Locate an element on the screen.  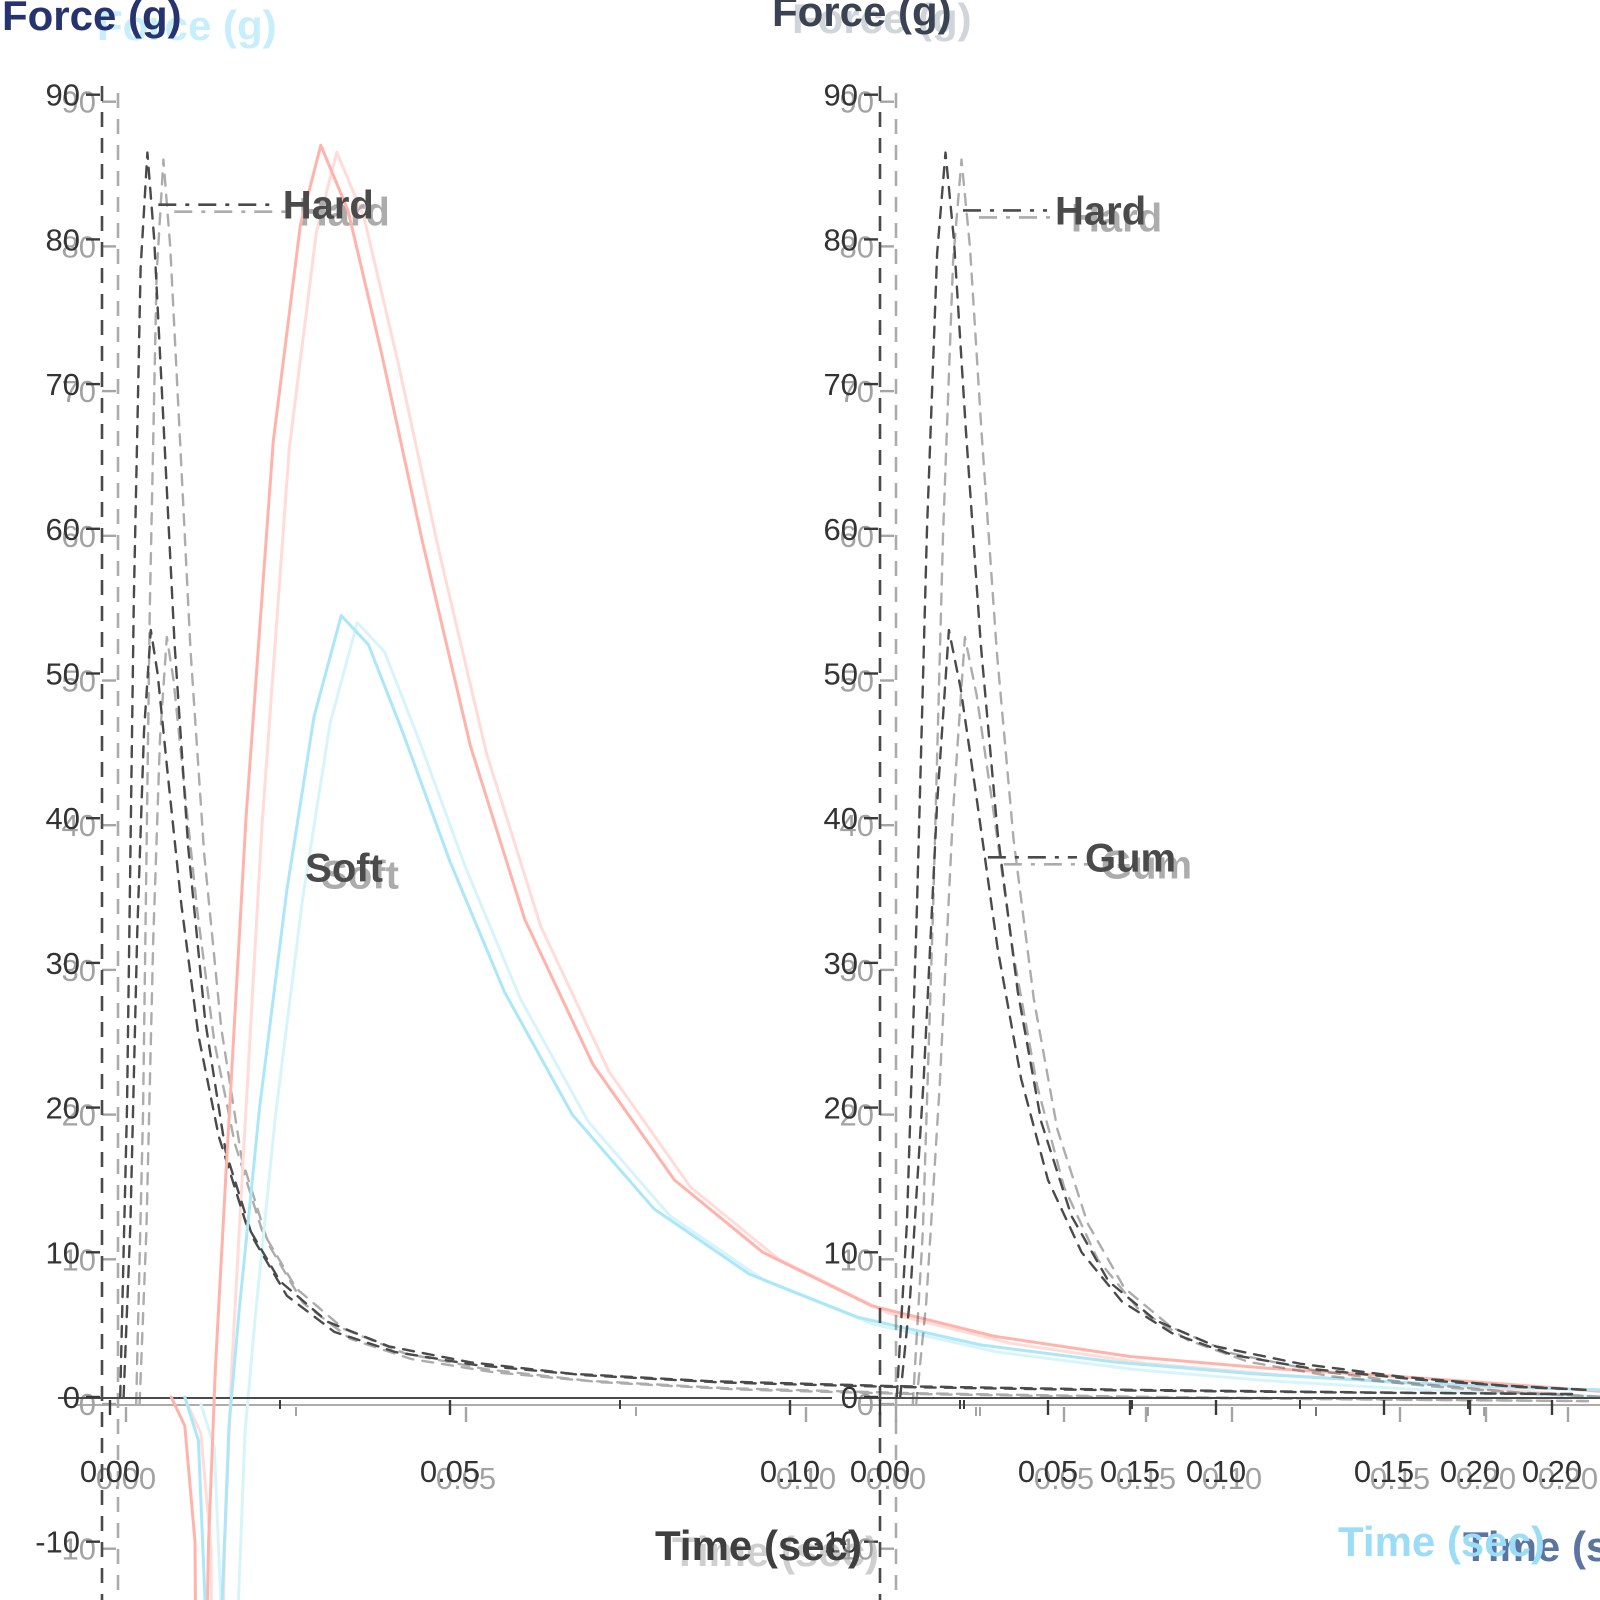
left-time-axis-title: Time (sec) is located at coordinates (758, 1545).